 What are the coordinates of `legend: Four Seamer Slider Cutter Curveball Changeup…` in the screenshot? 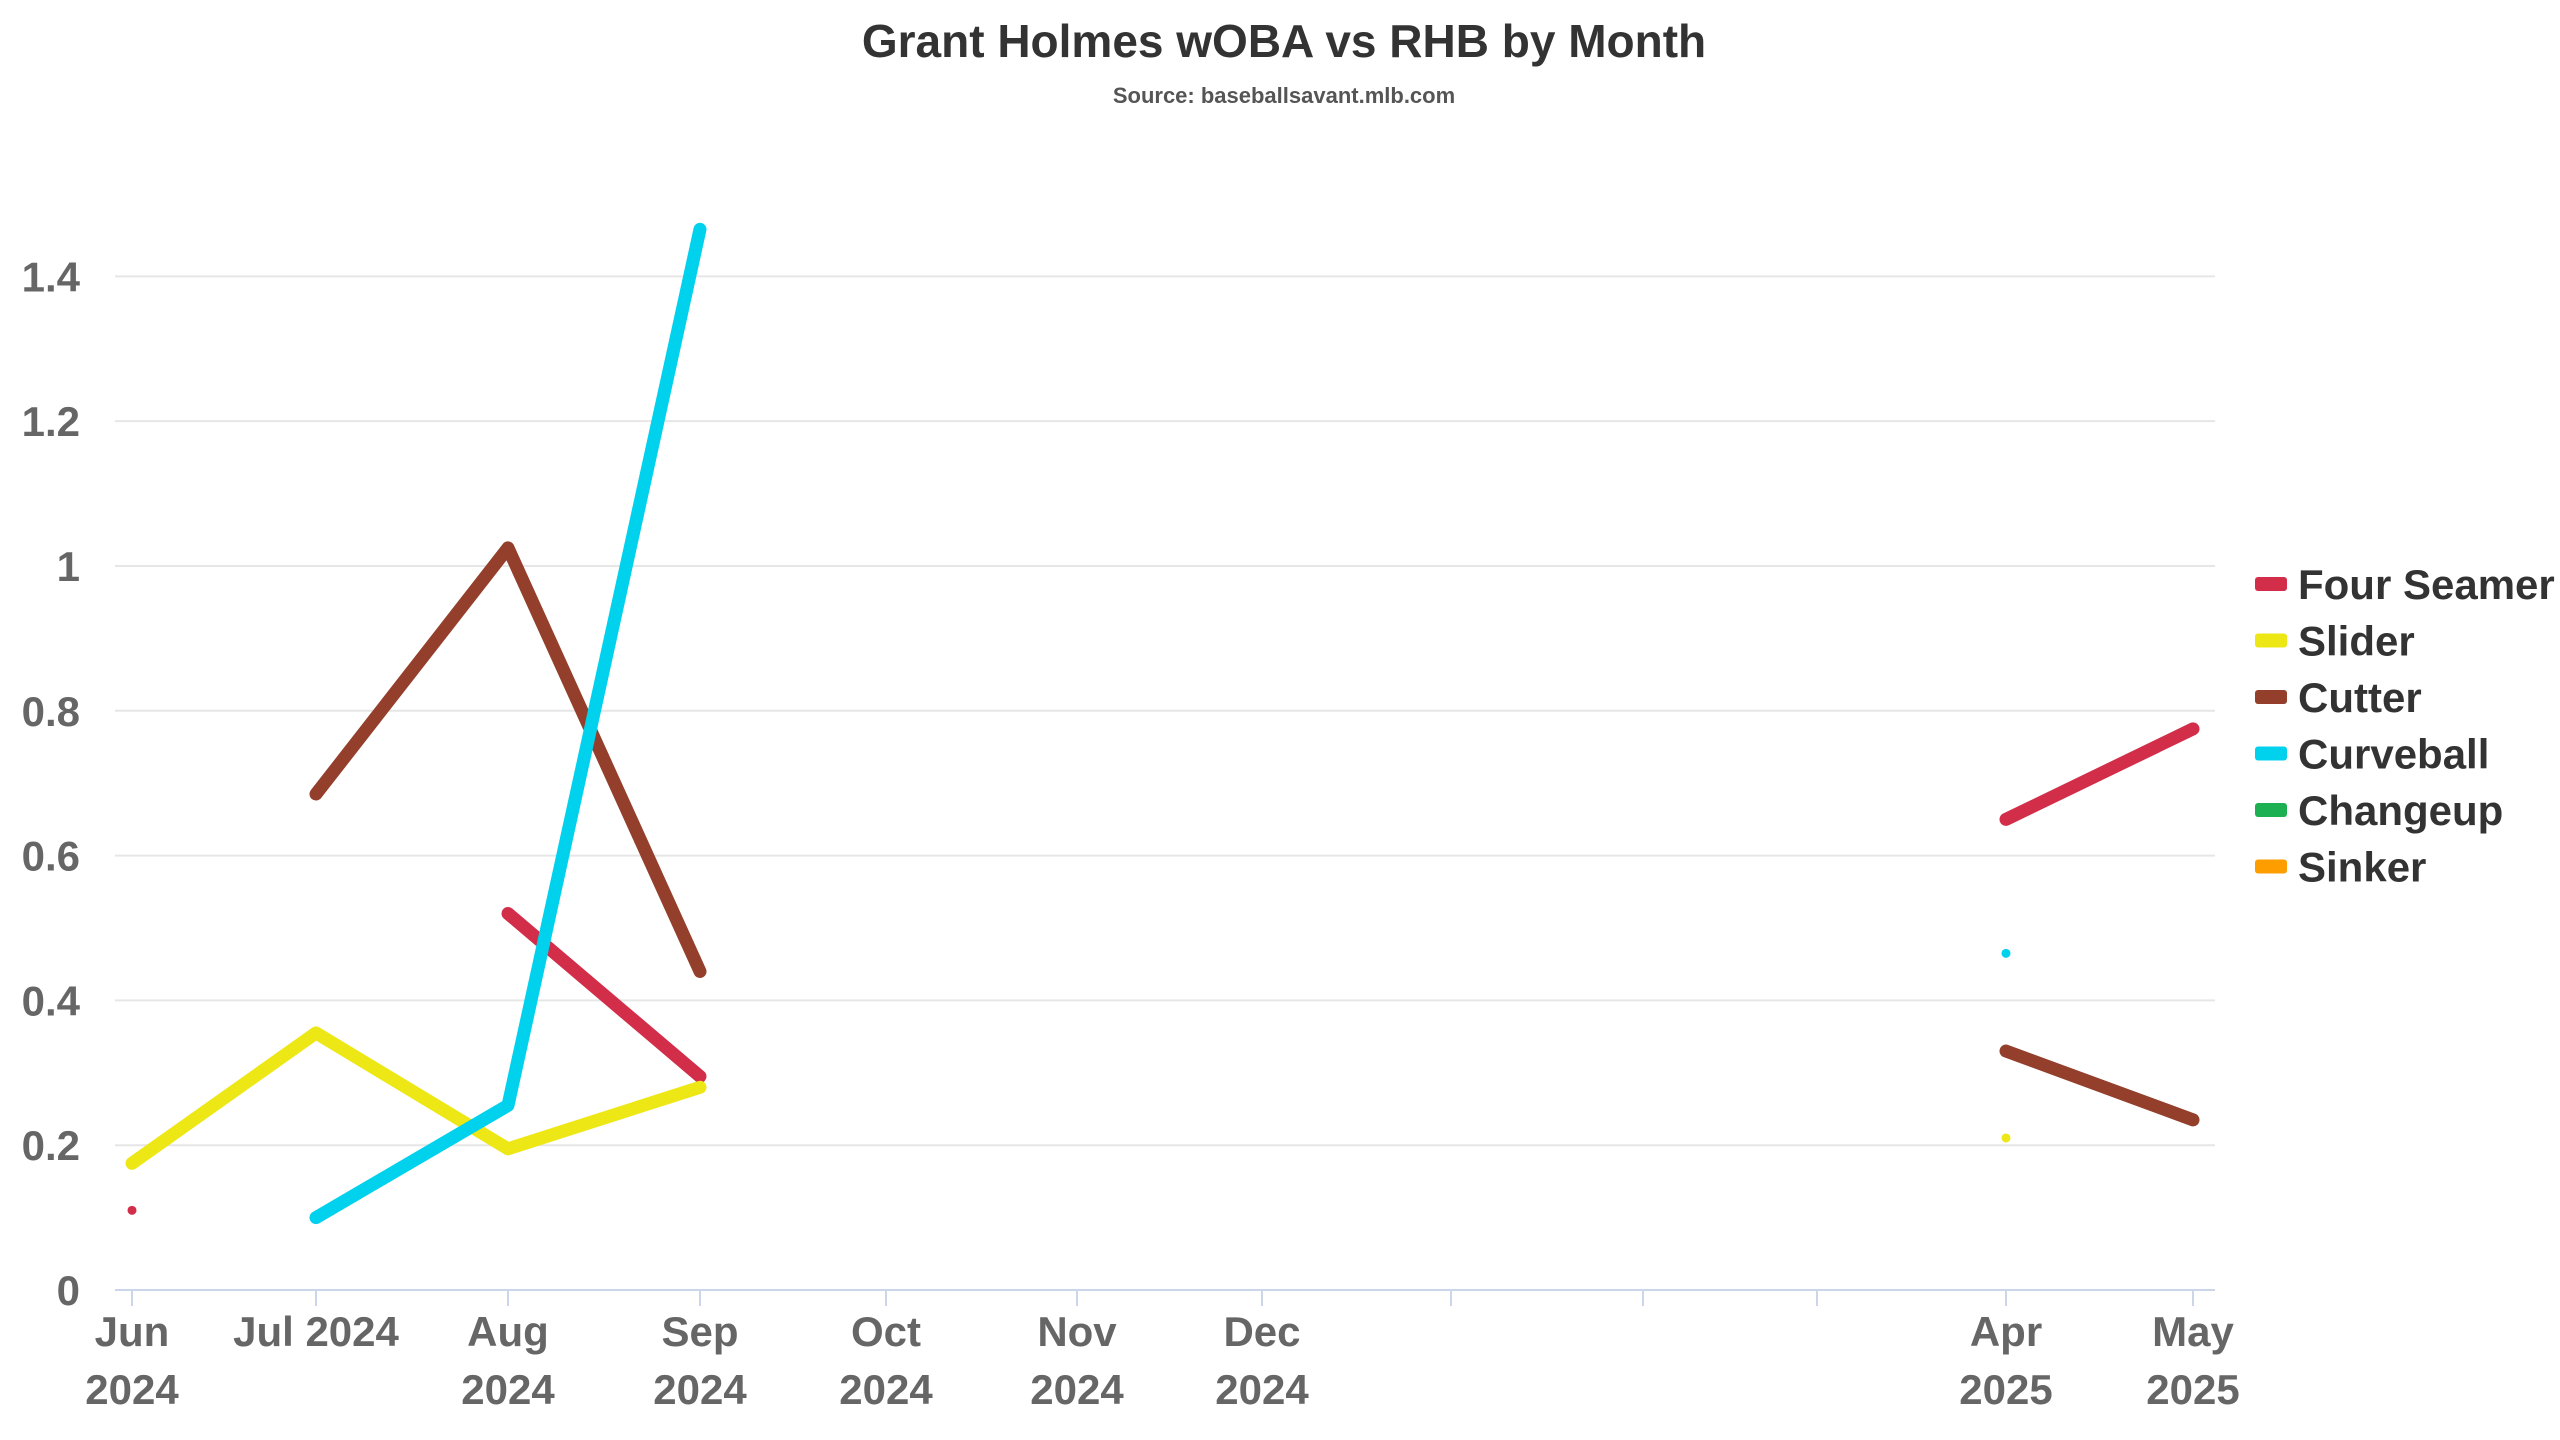 It's located at (2405, 726).